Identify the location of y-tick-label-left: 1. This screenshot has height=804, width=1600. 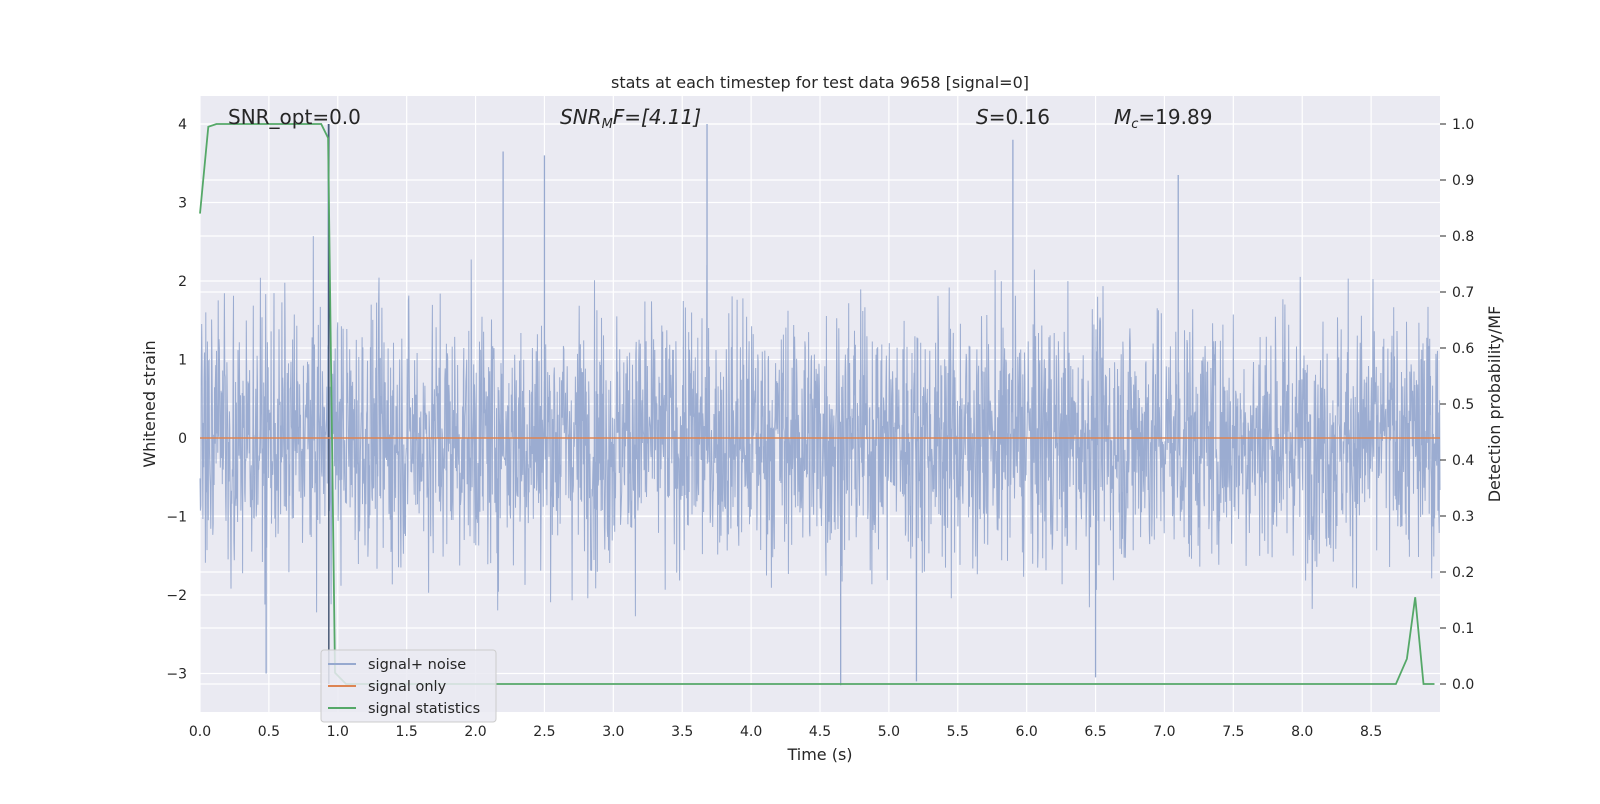
(182, 361).